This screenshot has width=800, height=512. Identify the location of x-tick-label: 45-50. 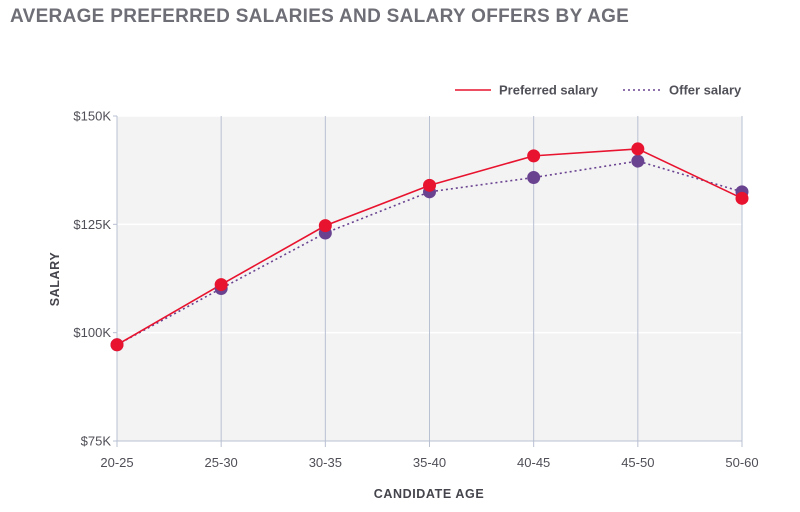
(637, 462).